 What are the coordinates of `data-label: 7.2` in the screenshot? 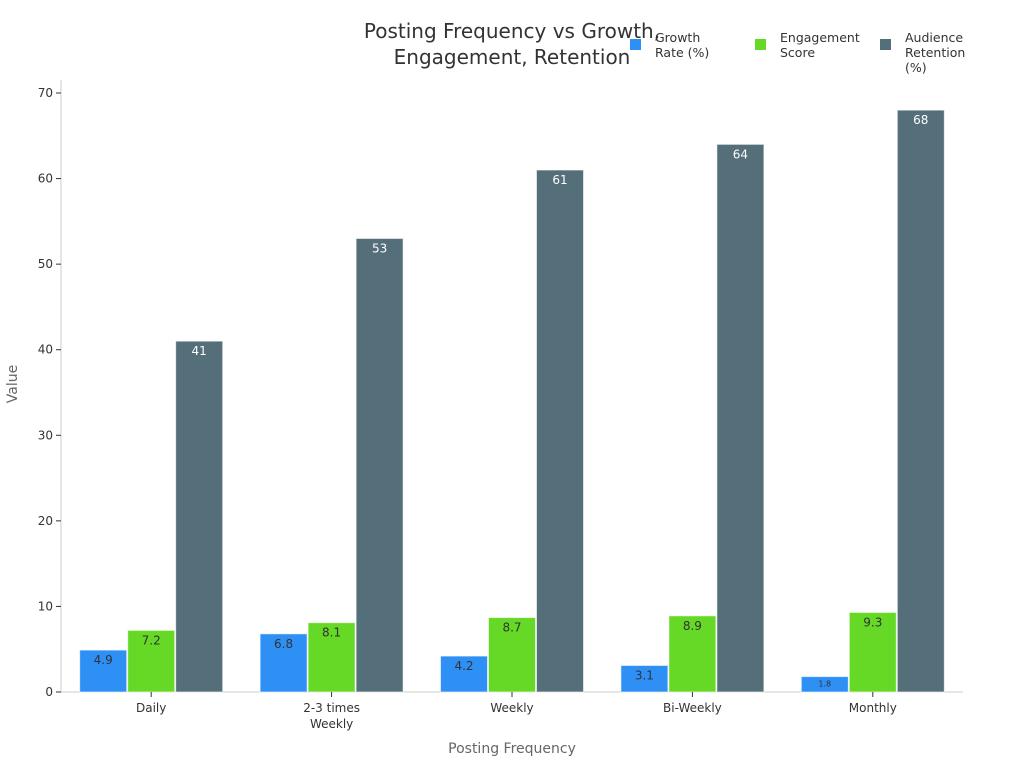 It's located at (151, 640).